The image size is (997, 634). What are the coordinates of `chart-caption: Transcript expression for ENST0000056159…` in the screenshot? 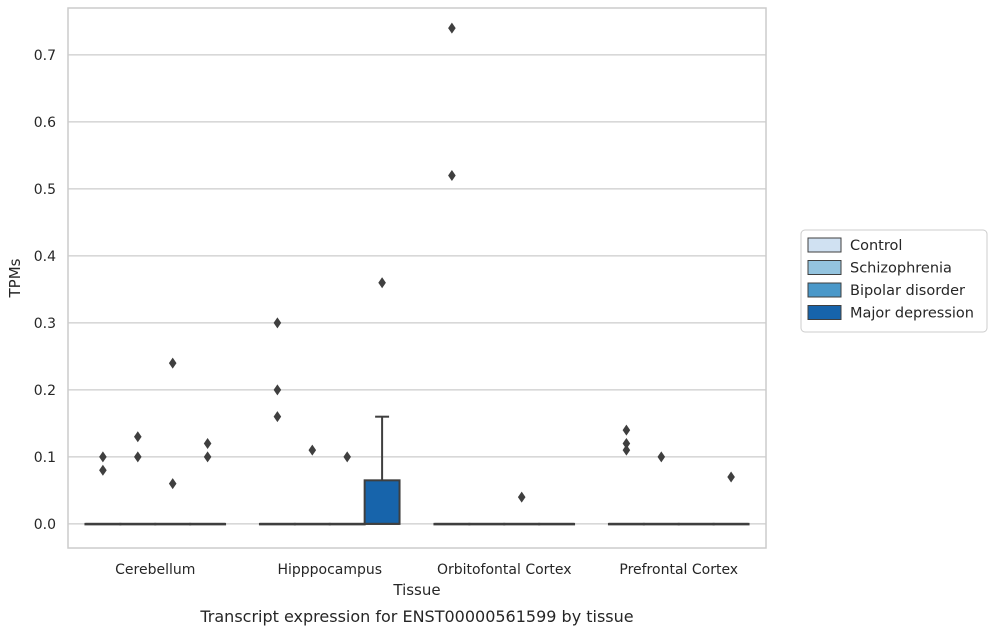 It's located at (416, 616).